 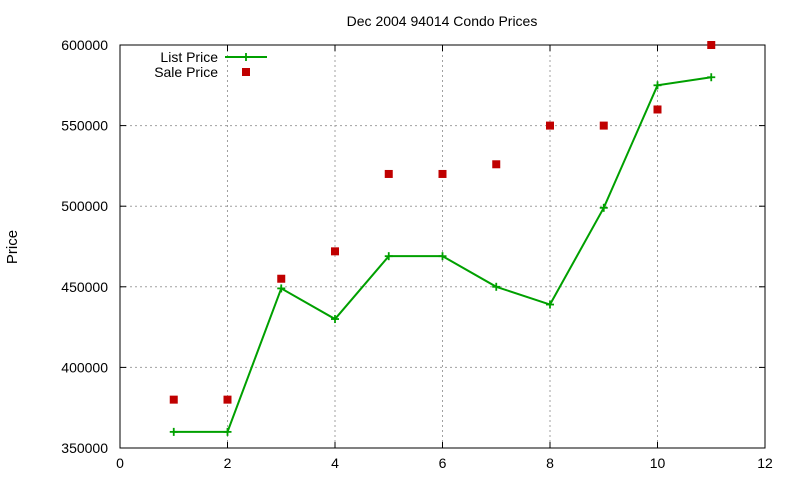 I want to click on x-tick-label: 4, so click(x=335, y=463).